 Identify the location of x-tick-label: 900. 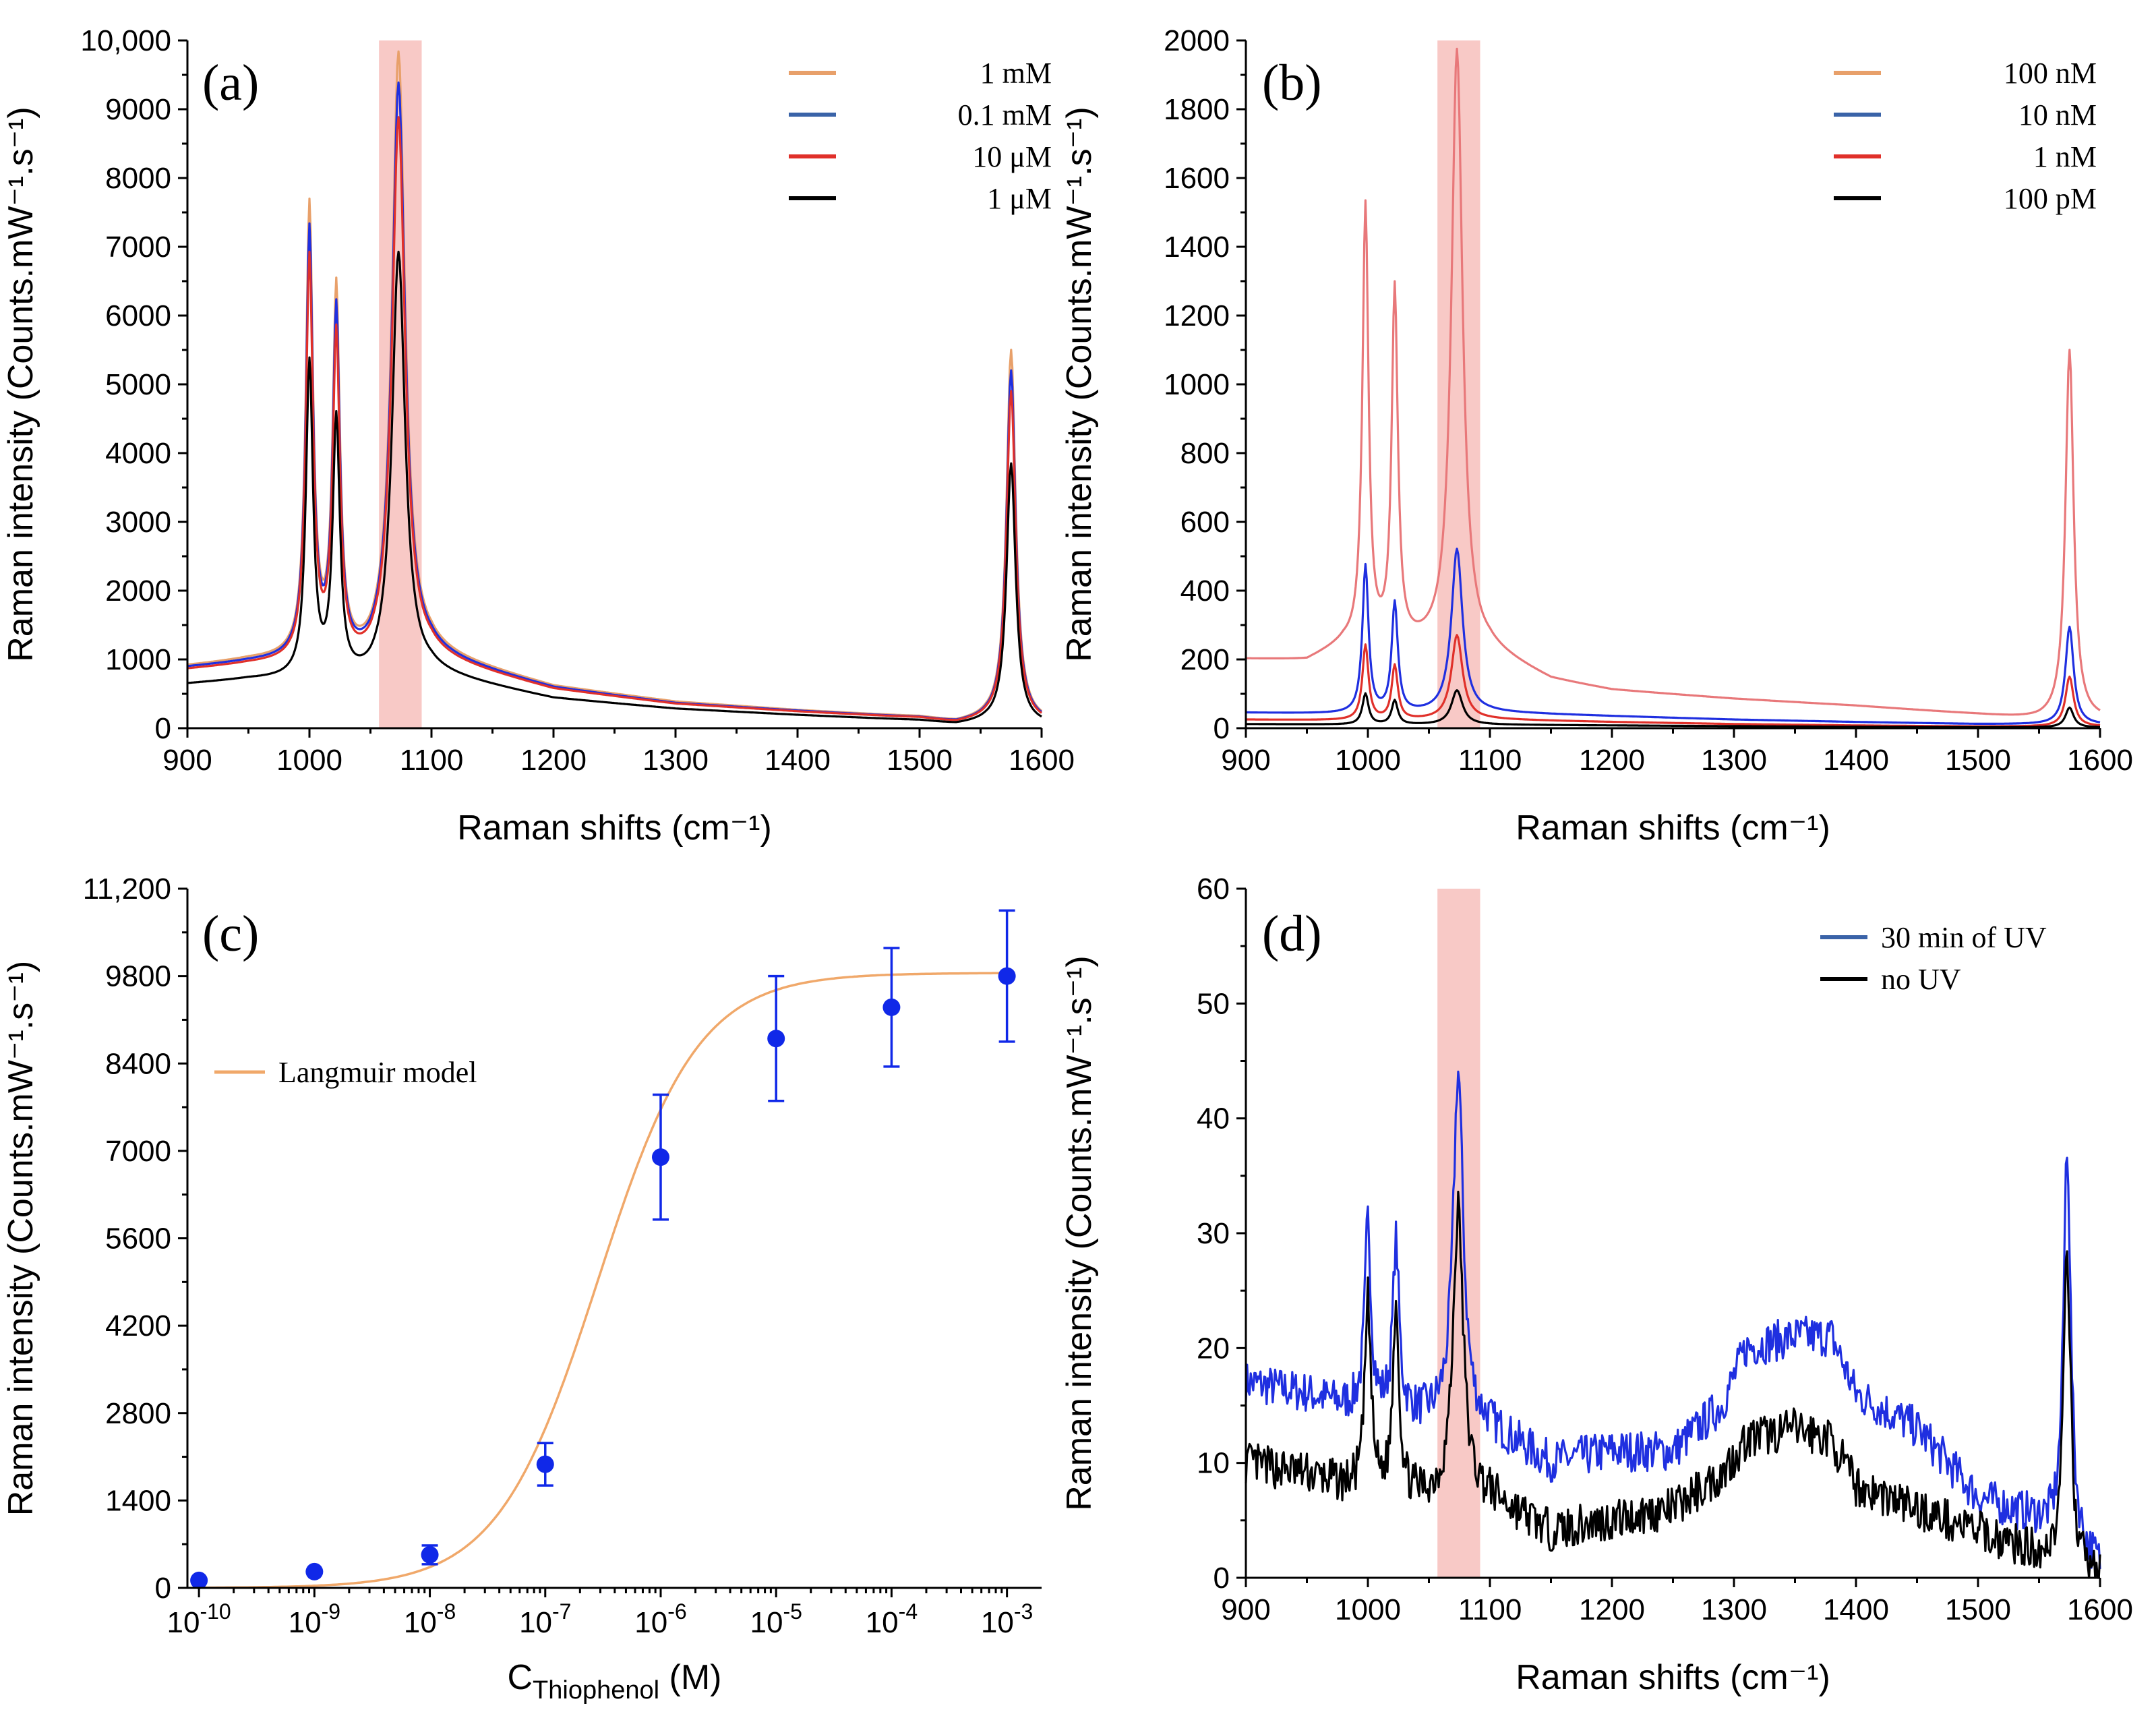
(1245, 1610).